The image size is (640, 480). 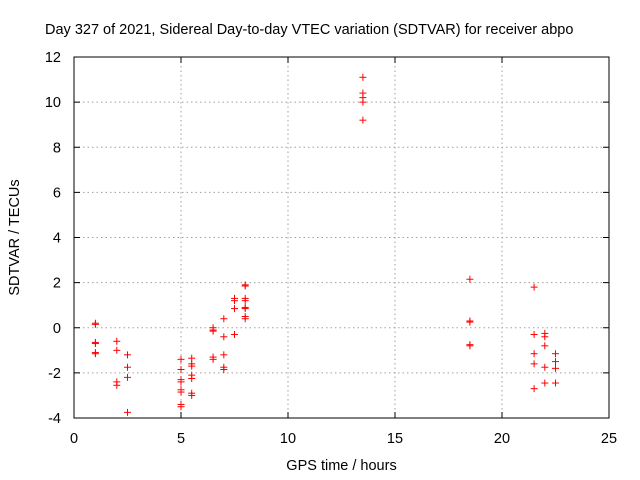 What do you see at coordinates (181, 439) in the screenshot?
I see `x-tick-label: 5` at bounding box center [181, 439].